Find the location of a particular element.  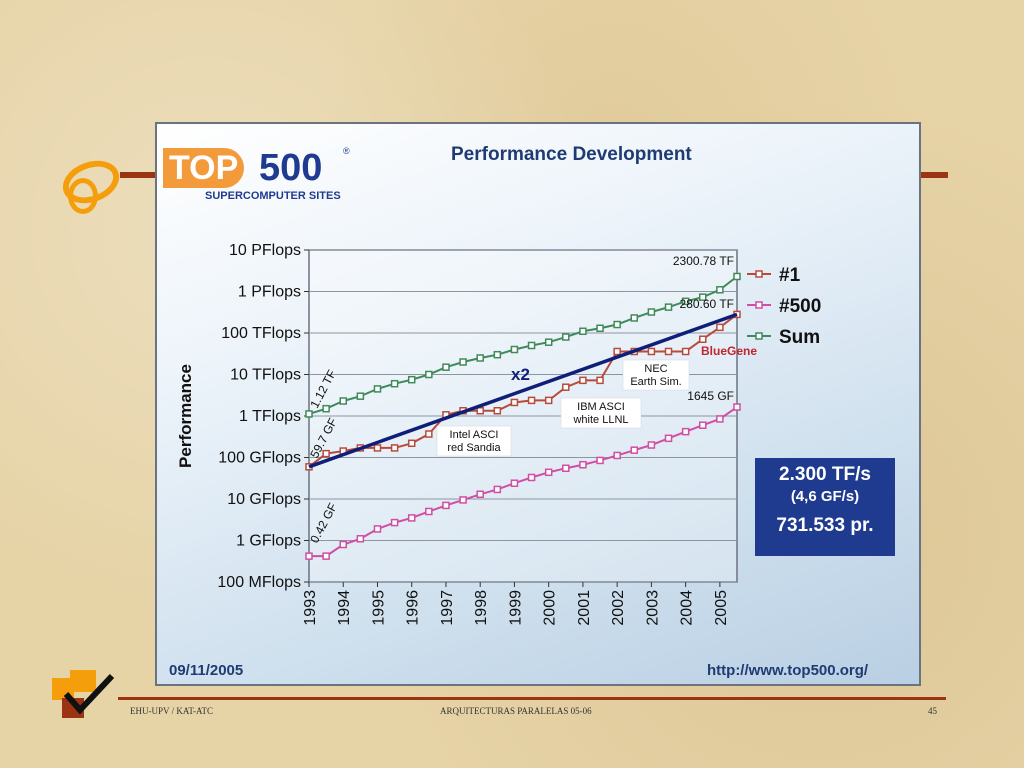

y-tick-label: 1 TFlops is located at coordinates (270, 416).